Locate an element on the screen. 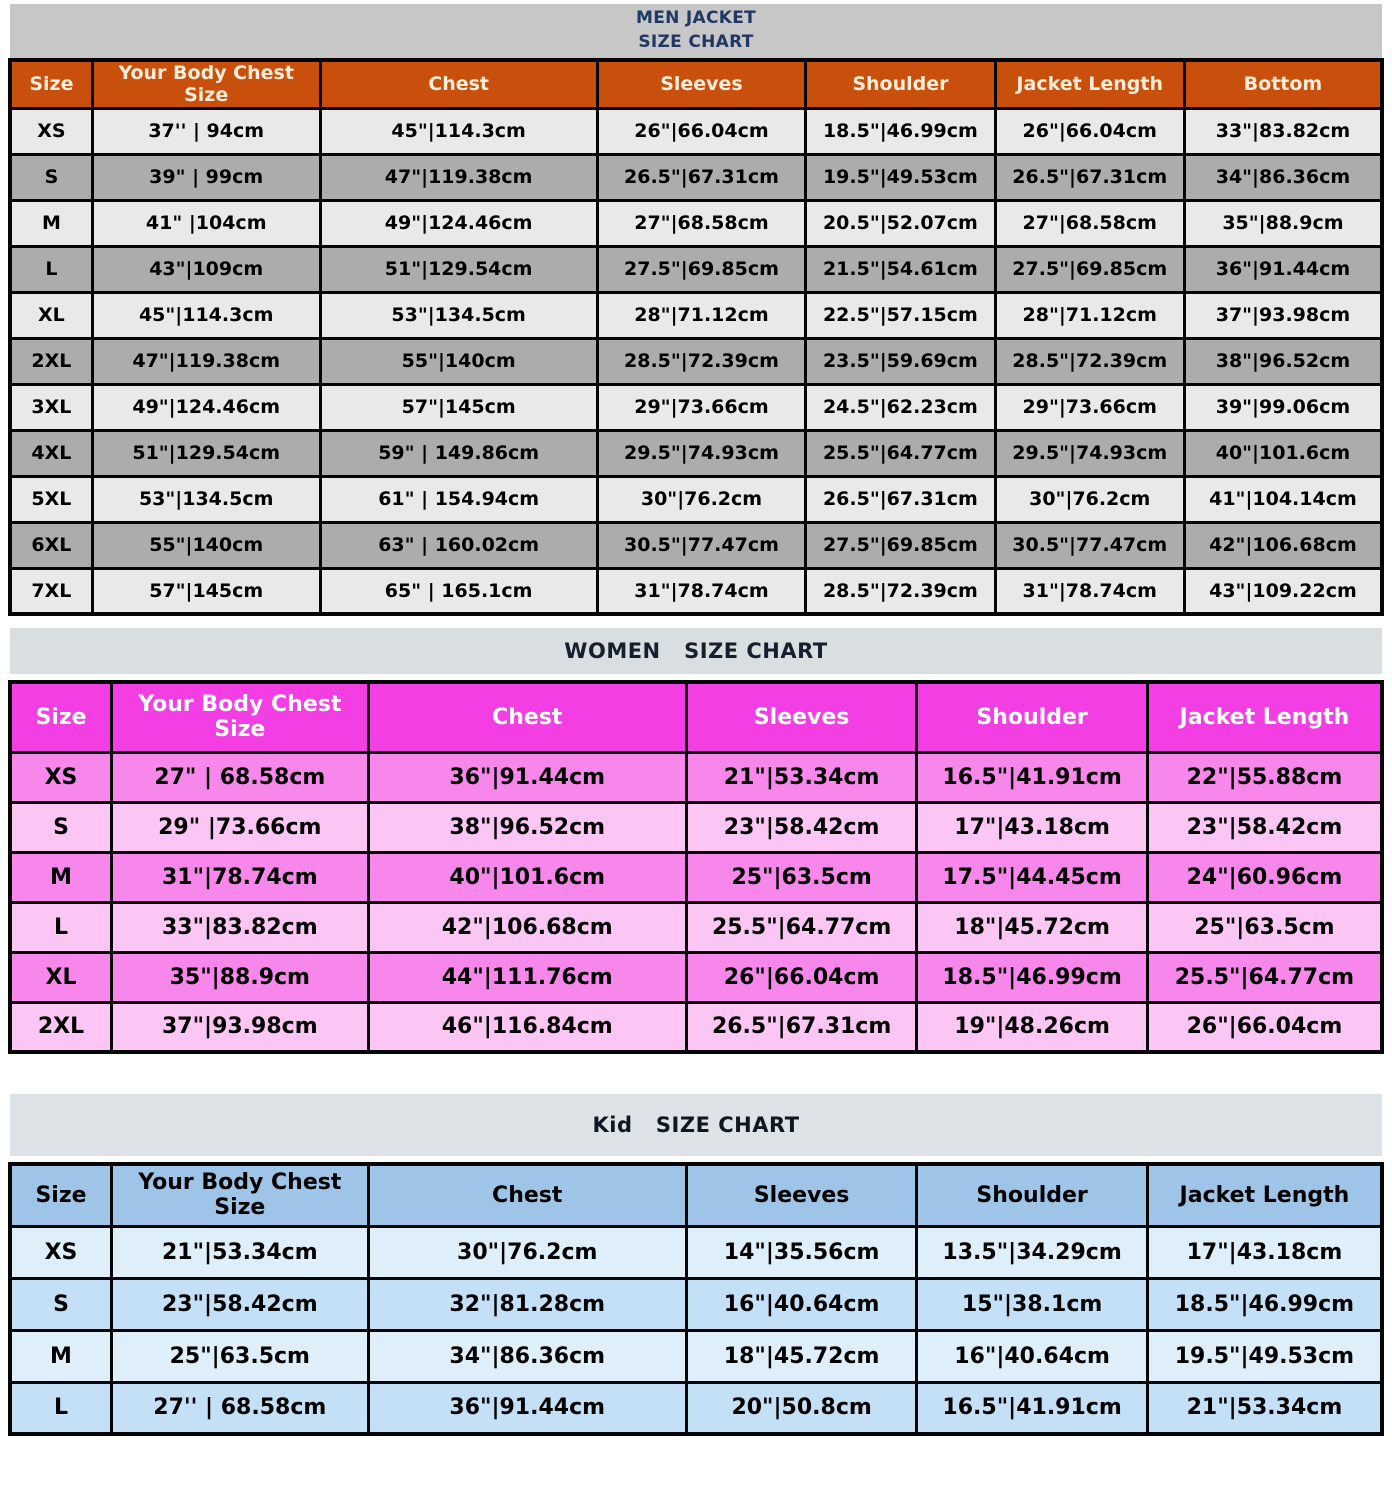 The image size is (1392, 1500). data-cell: 30.5"|77.47cm is located at coordinates (701, 545).